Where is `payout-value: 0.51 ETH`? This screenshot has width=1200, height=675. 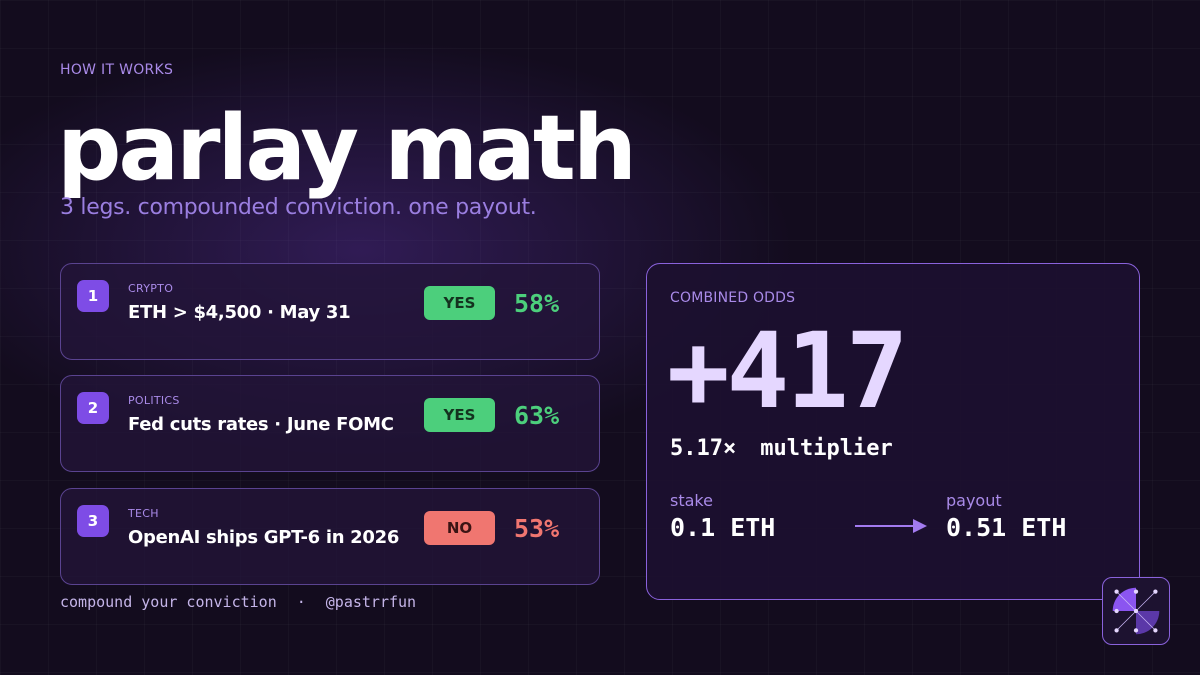 payout-value: 0.51 ETH is located at coordinates (1006, 527).